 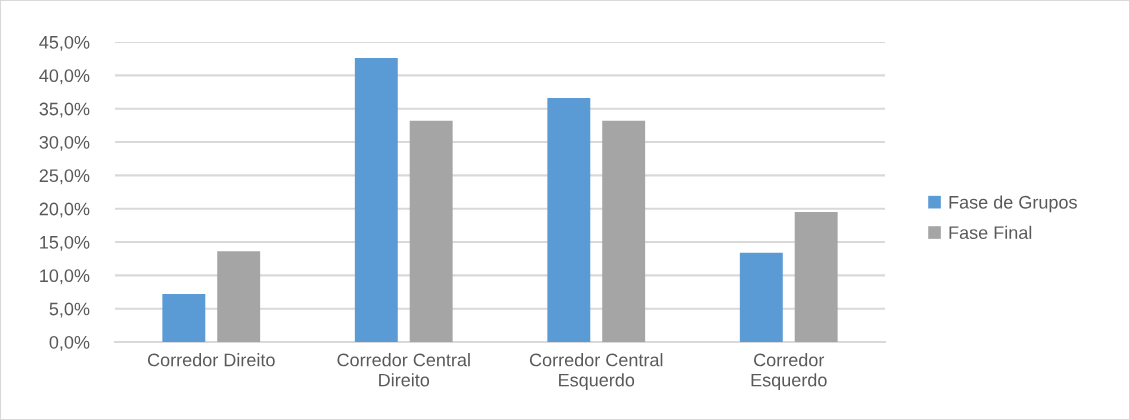 What do you see at coordinates (64, 177) in the screenshot?
I see `y-tick-label: 25,0%` at bounding box center [64, 177].